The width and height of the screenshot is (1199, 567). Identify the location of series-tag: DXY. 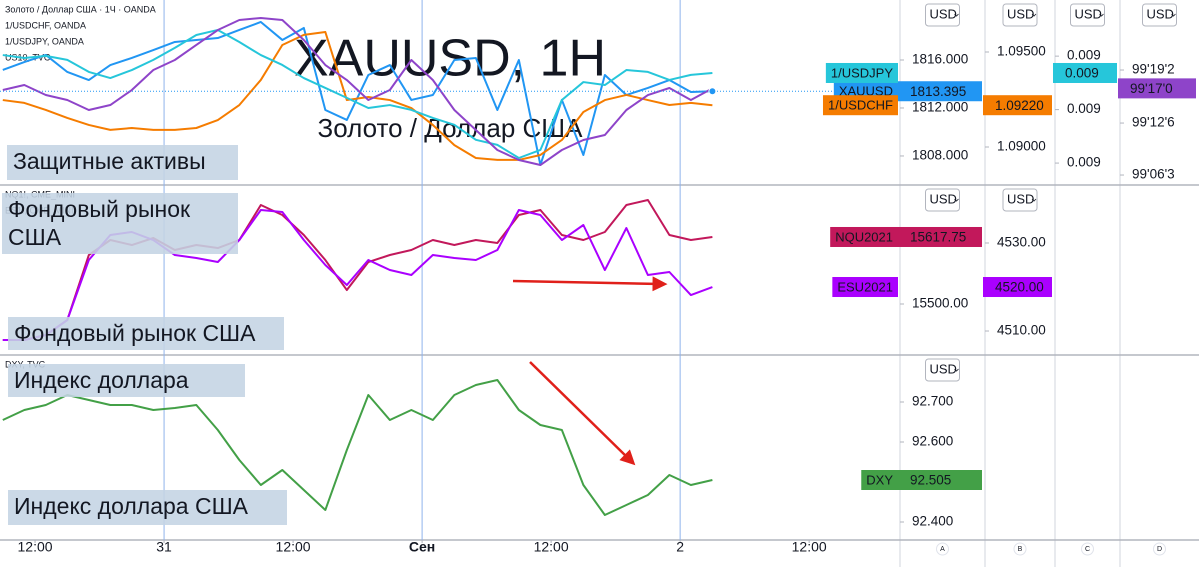
(879, 479).